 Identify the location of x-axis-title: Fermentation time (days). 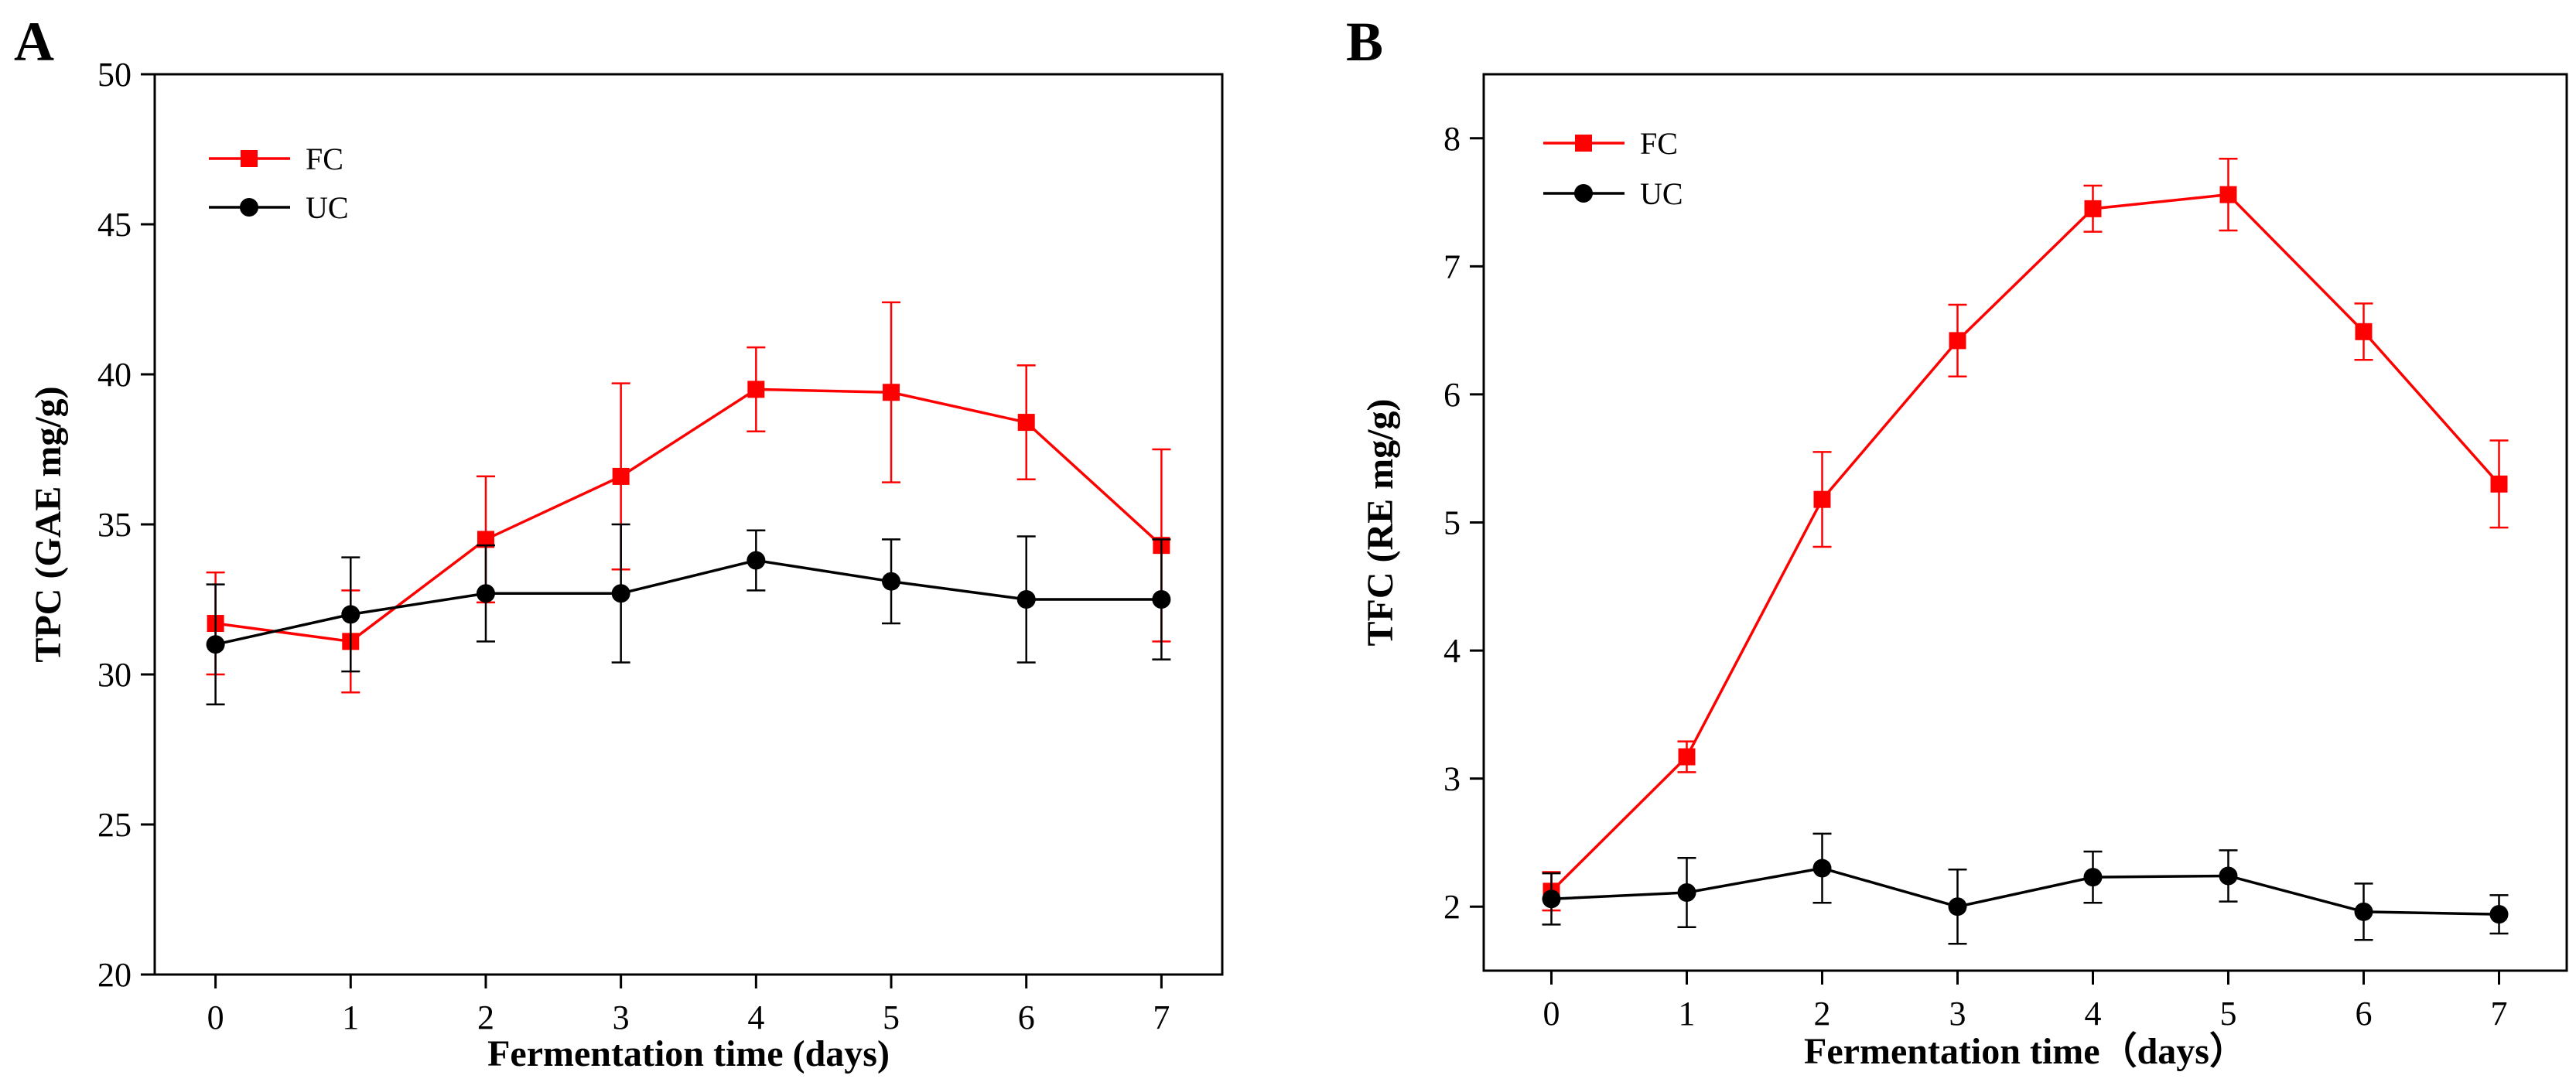
(688, 1053).